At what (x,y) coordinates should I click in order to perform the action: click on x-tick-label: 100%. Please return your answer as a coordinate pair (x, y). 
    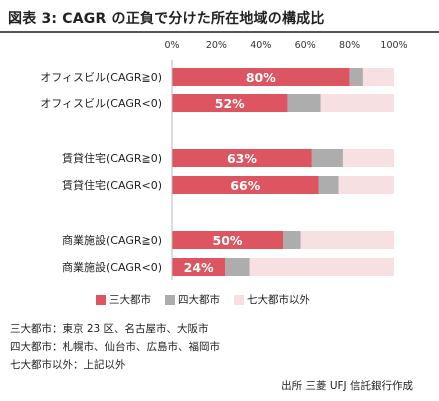
    Looking at the image, I should click on (393, 45).